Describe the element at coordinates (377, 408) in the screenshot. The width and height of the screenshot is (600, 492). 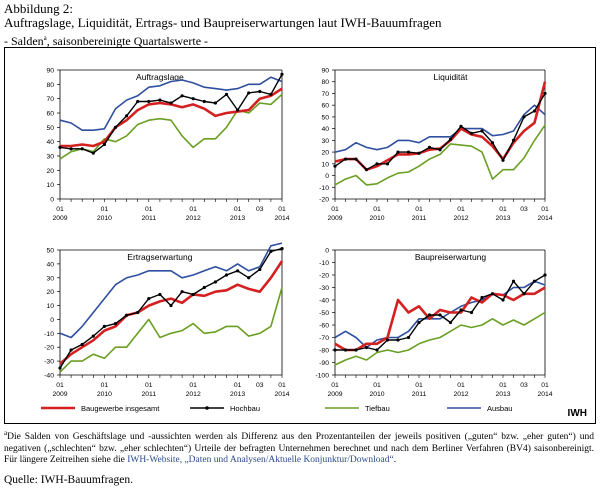
I see `legend-label: Tiefbau` at that location.